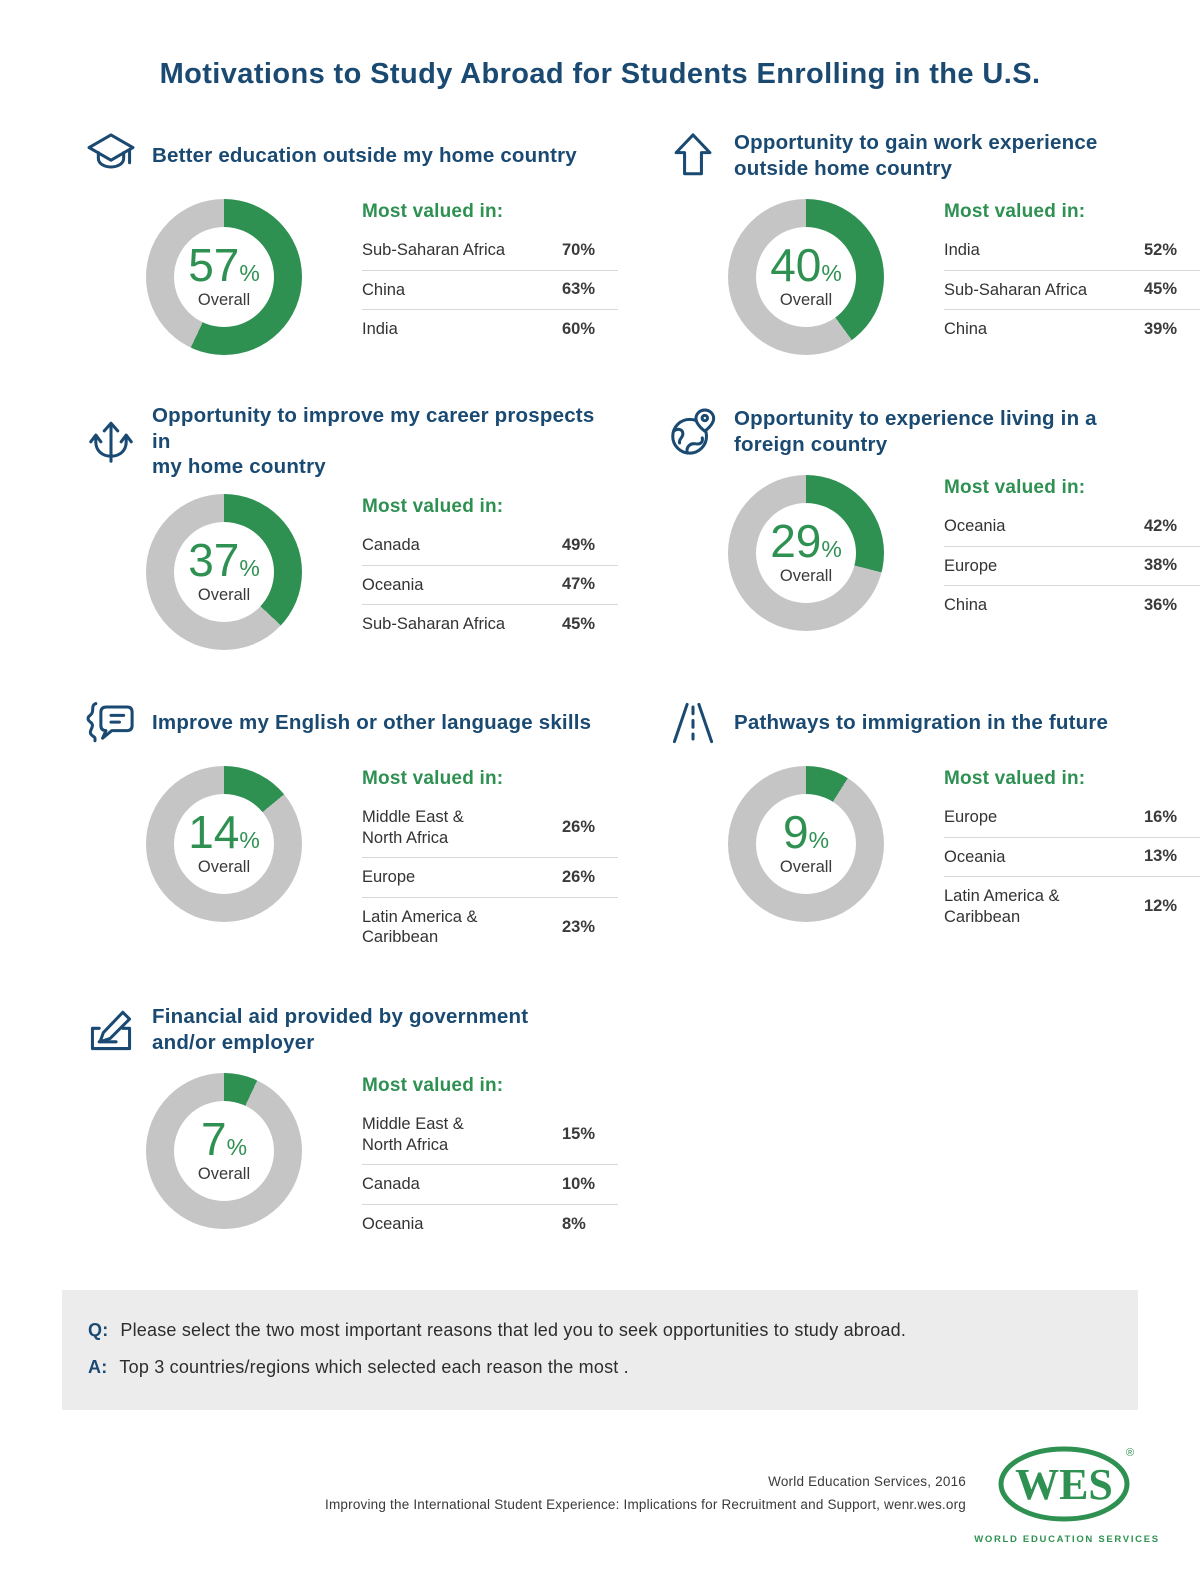 The image size is (1200, 1580). Describe the element at coordinates (1161, 906) in the screenshot. I see `region-value: 12%` at that location.